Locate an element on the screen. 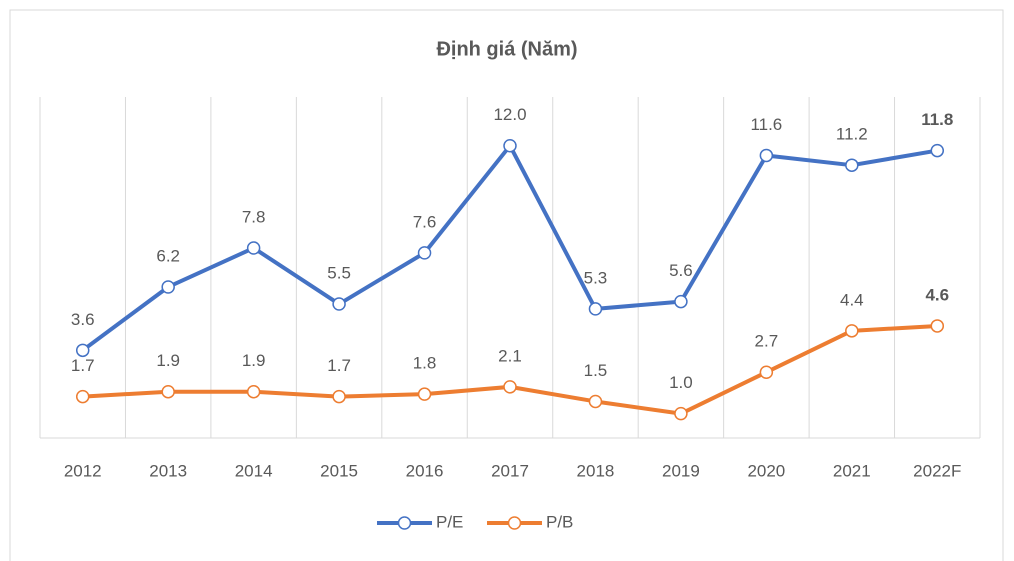  data-label: 6.2 is located at coordinates (168, 255).